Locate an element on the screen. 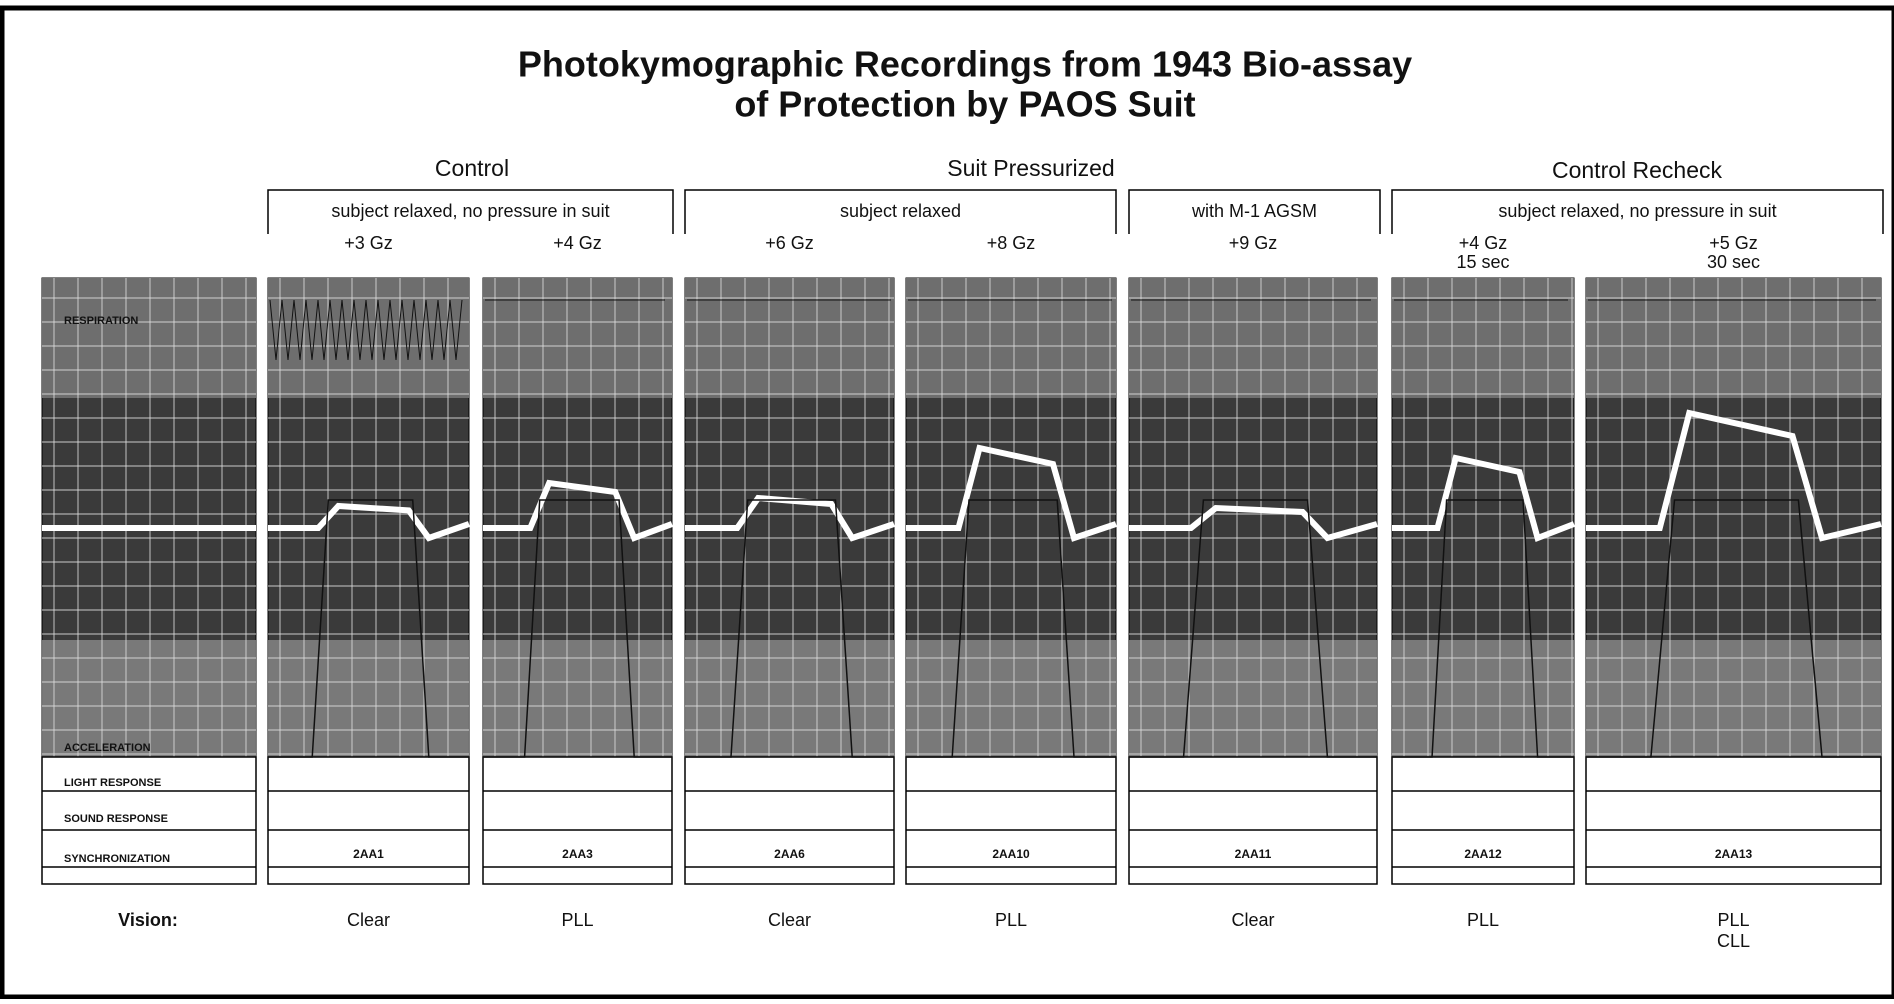 The width and height of the screenshot is (1894, 1004). respiration-trace is located at coordinates (366, 330).